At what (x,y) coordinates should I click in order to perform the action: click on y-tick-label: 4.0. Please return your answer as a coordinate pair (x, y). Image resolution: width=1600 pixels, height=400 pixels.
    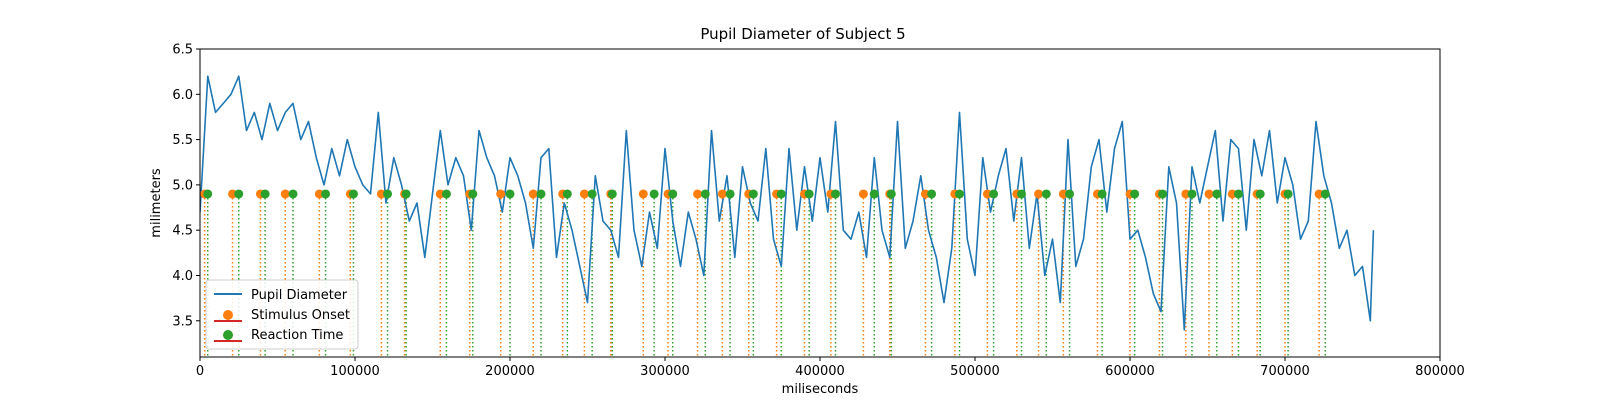
    Looking at the image, I should click on (182, 276).